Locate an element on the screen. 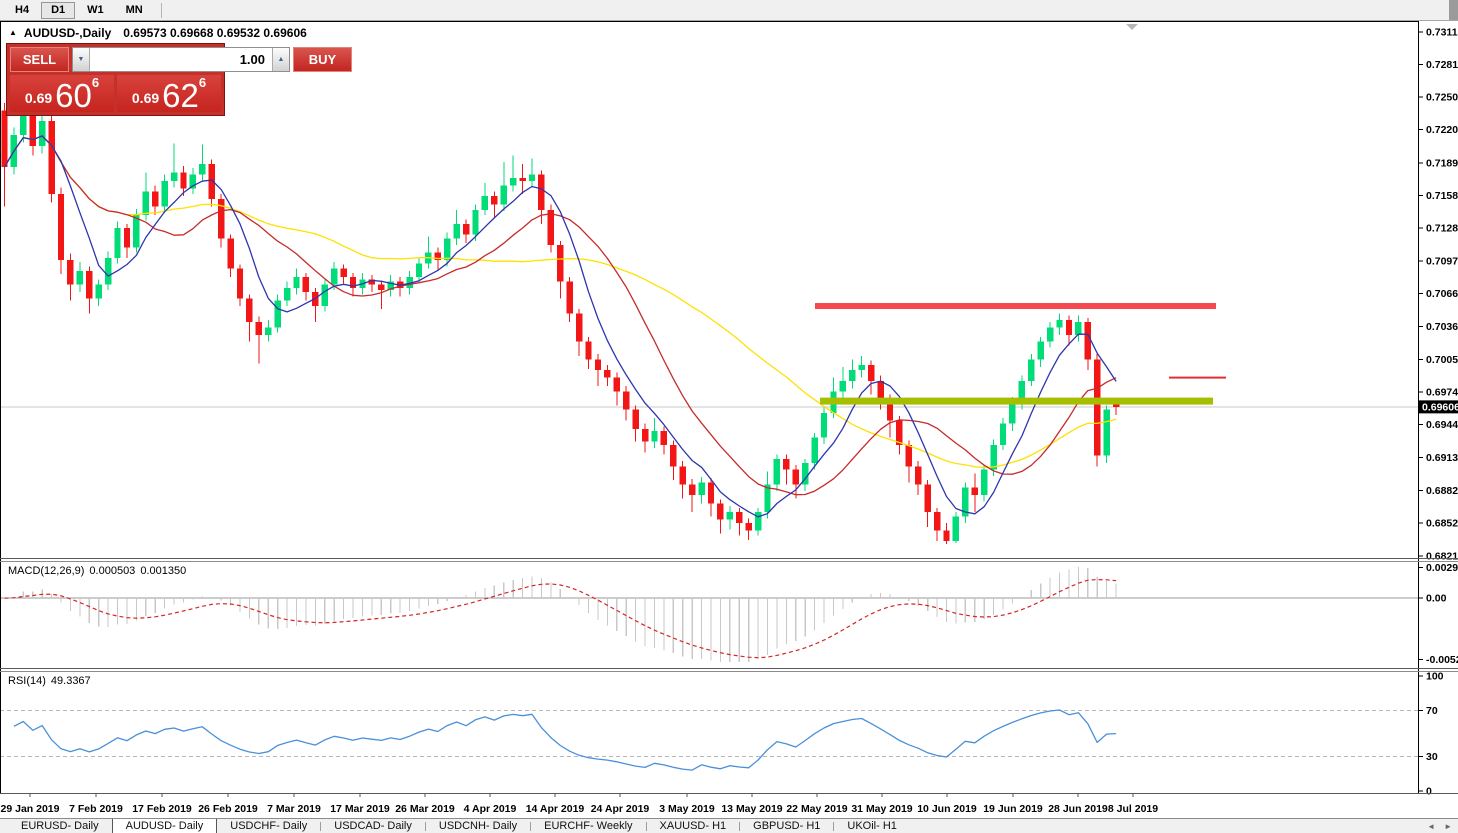 This screenshot has width=1458, height=833. price-axis-label: 0.72505 is located at coordinates (1442, 98).